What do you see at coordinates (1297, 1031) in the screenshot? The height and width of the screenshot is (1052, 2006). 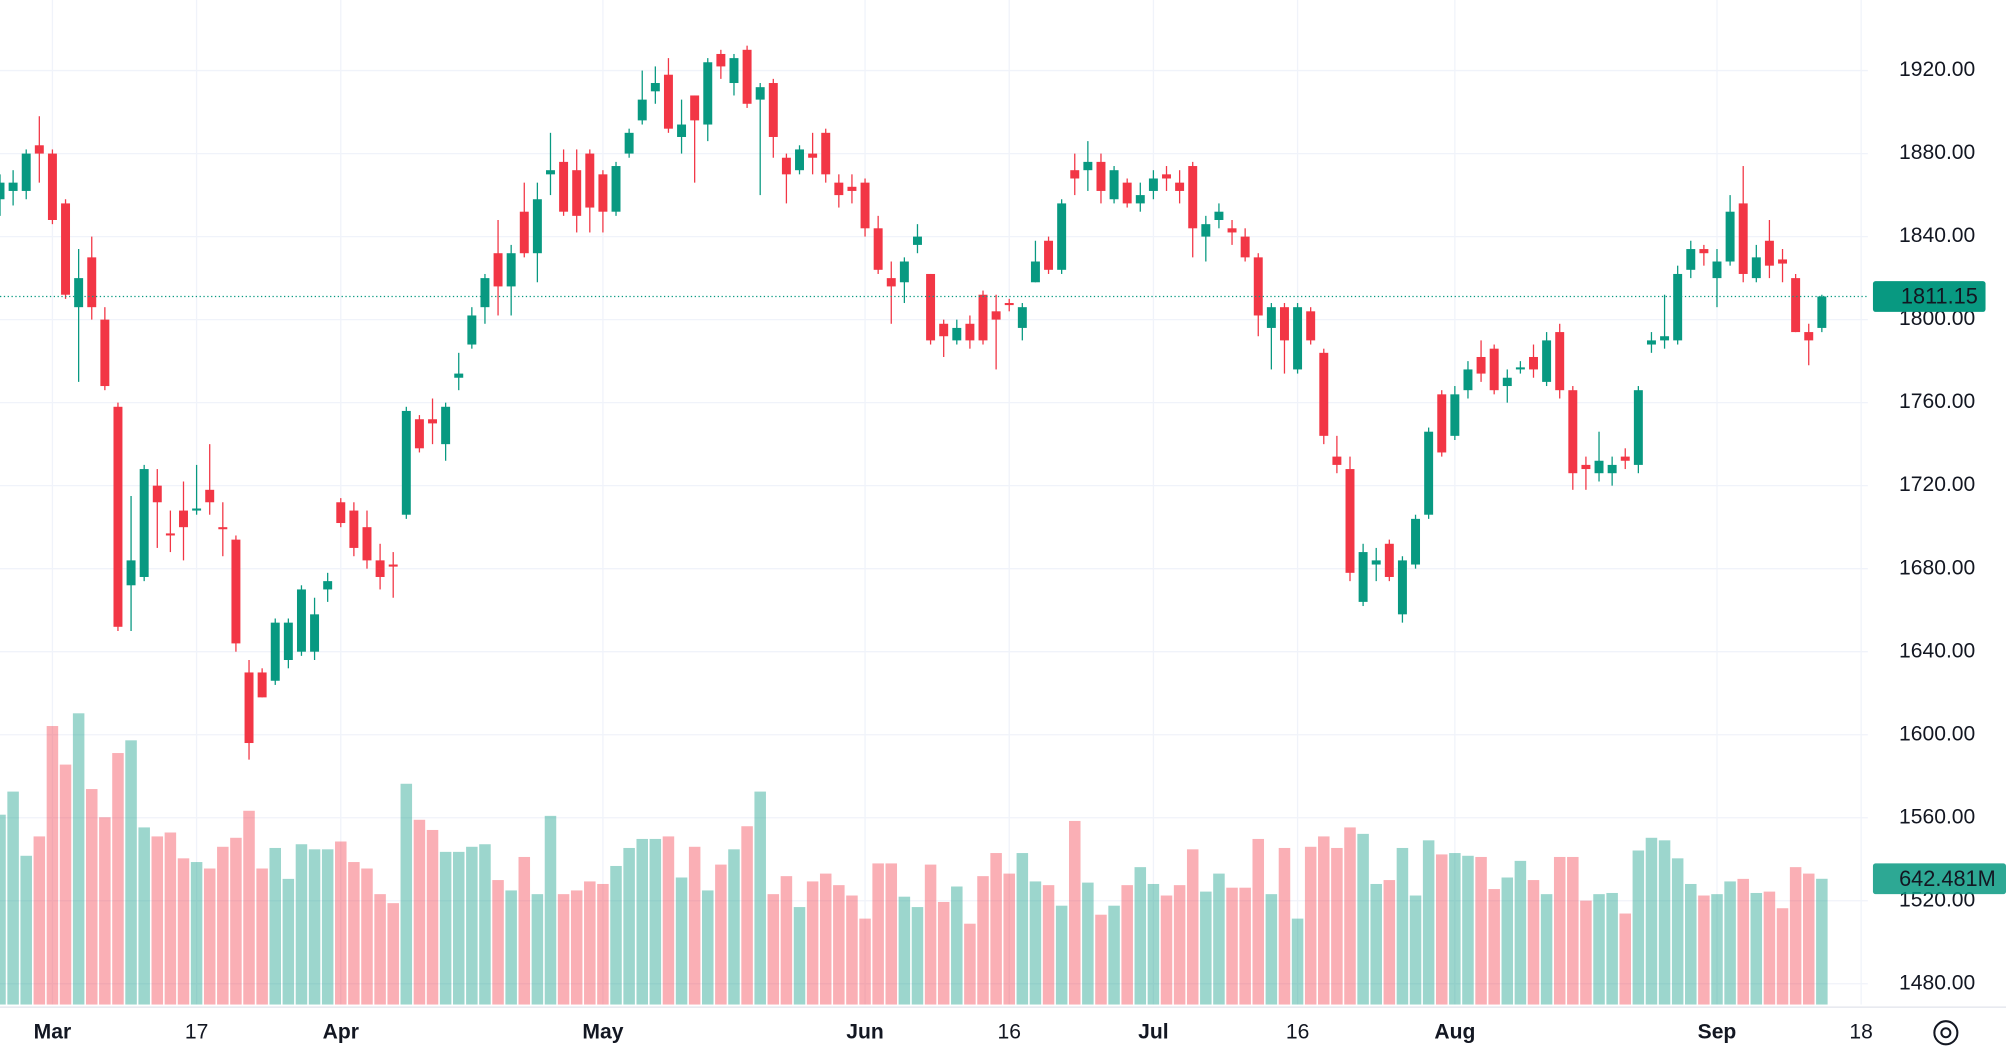 I see `x-tick-label: 16` at bounding box center [1297, 1031].